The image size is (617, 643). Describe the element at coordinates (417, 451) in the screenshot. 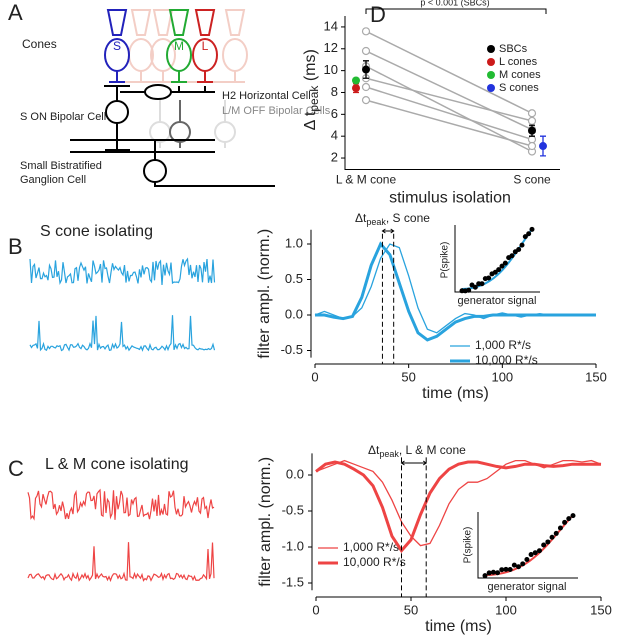

I see `annotation: Δtpeak, L & M cone` at that location.